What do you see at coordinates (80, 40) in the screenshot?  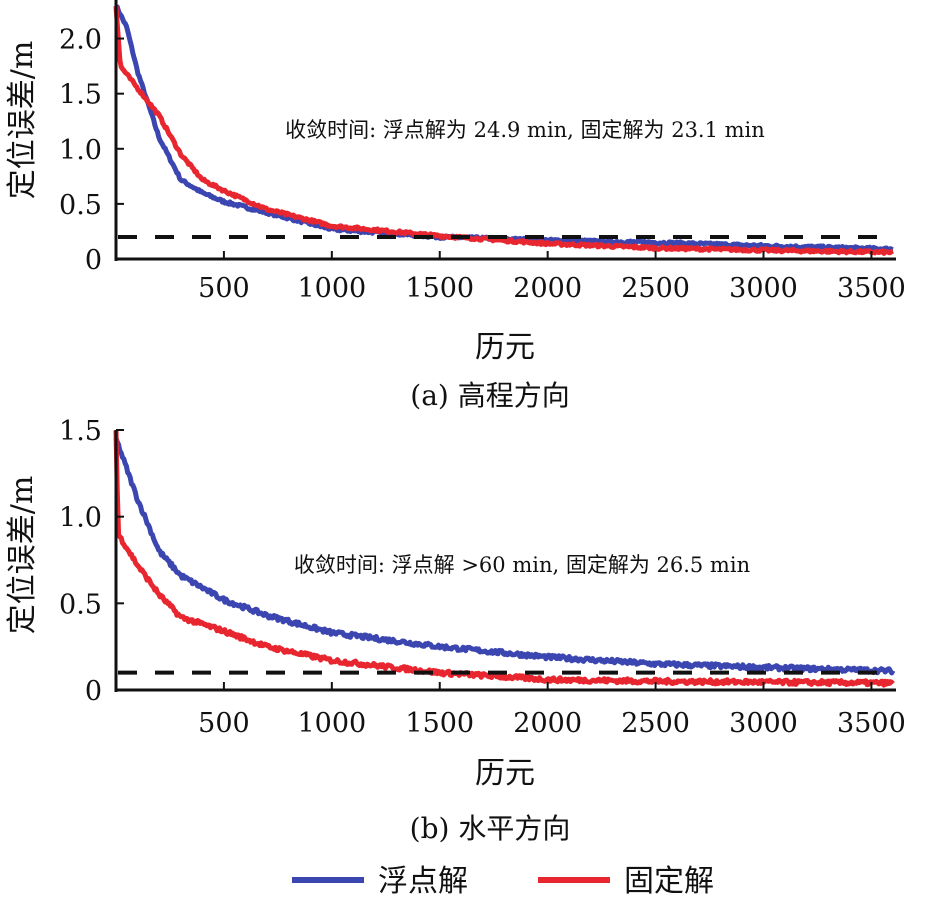 I see `y-tick-label: 2.0` at bounding box center [80, 40].